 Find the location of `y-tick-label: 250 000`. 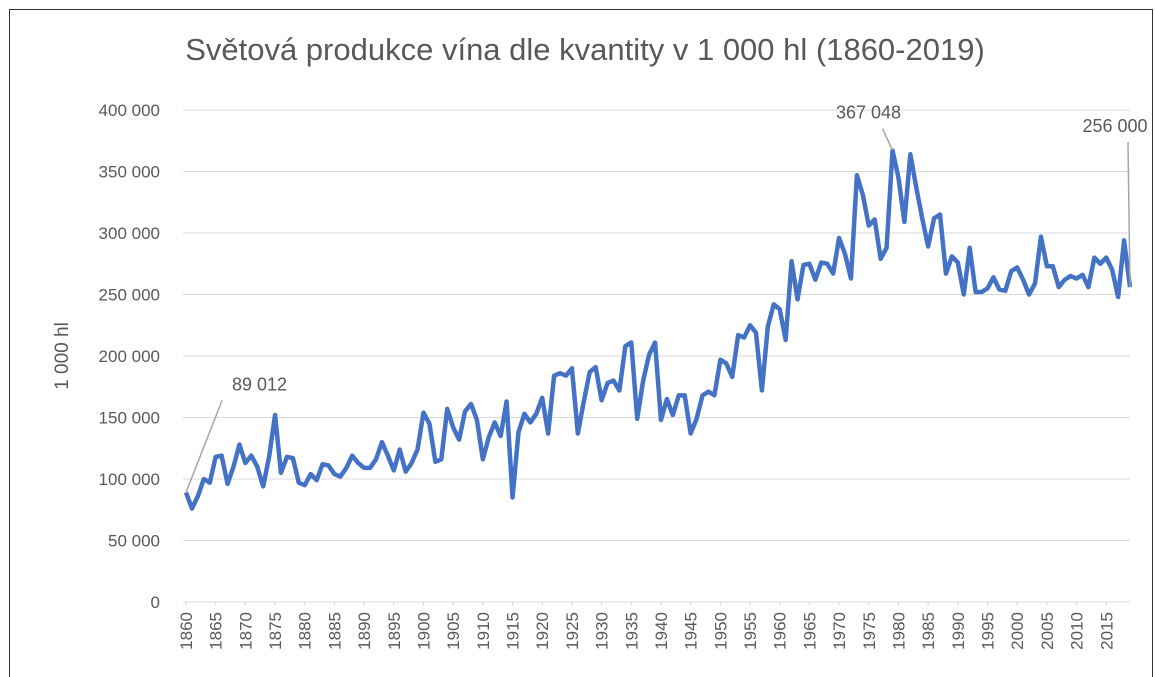

y-tick-label: 250 000 is located at coordinates (129, 295).